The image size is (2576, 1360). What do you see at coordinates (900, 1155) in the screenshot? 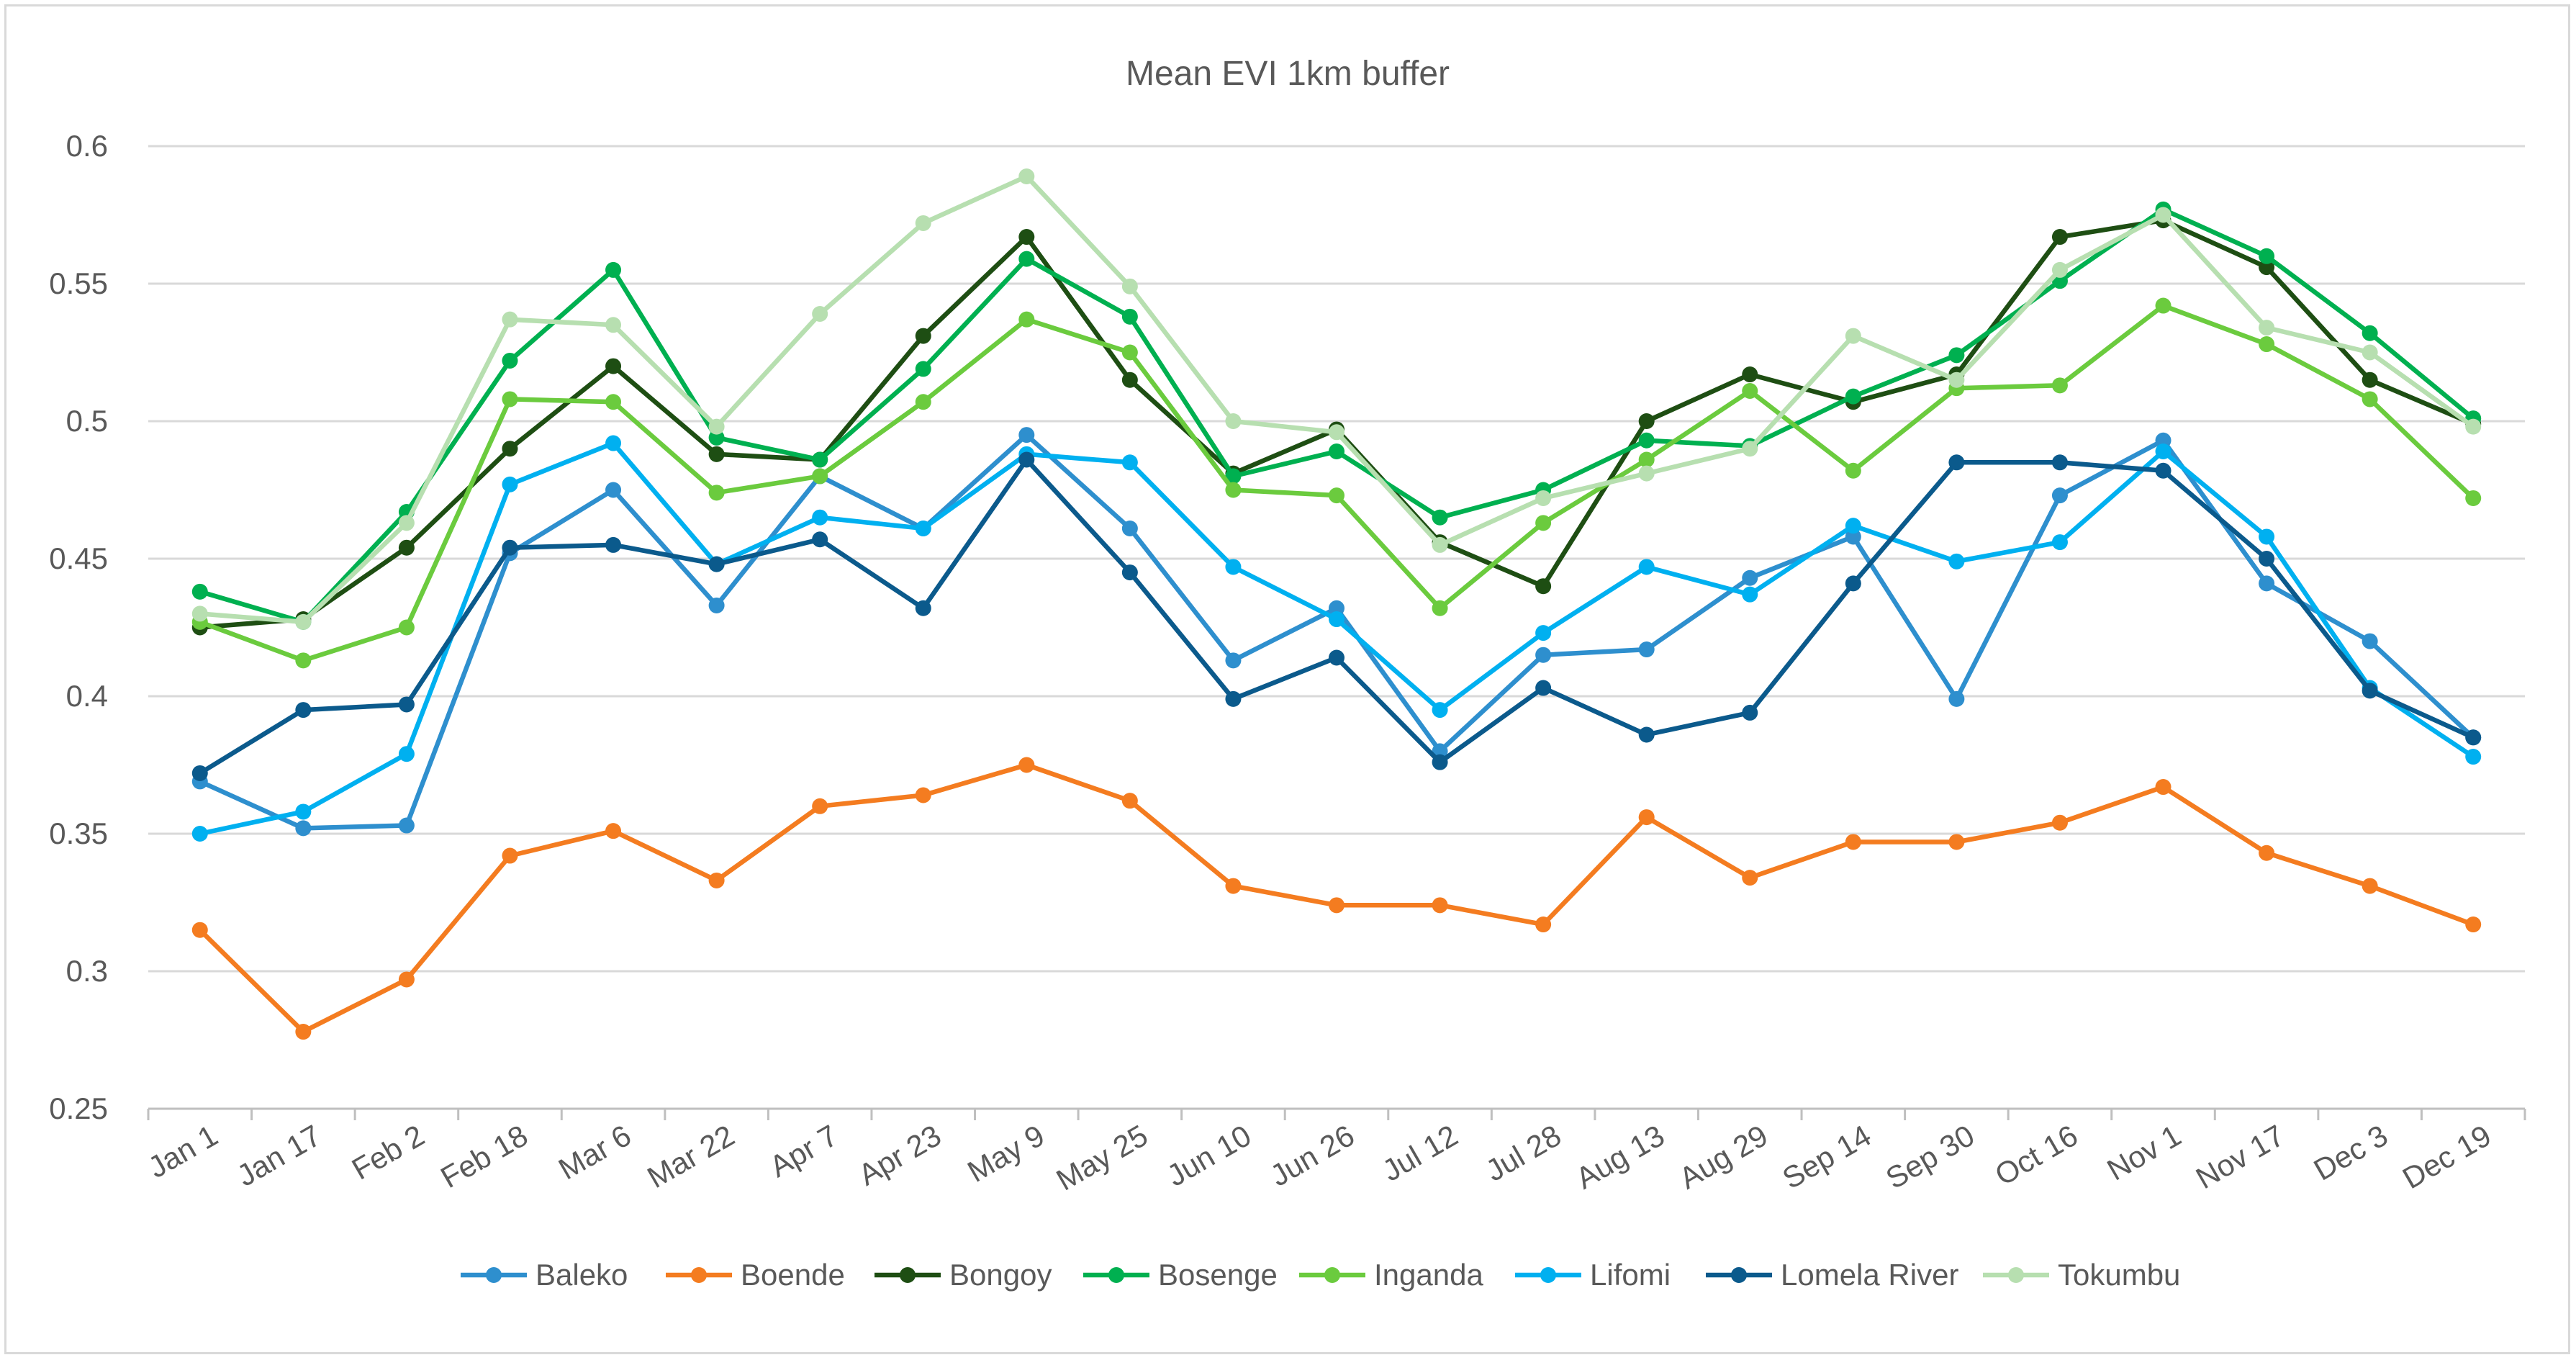
I see `x-tick-label: Apr 23` at bounding box center [900, 1155].